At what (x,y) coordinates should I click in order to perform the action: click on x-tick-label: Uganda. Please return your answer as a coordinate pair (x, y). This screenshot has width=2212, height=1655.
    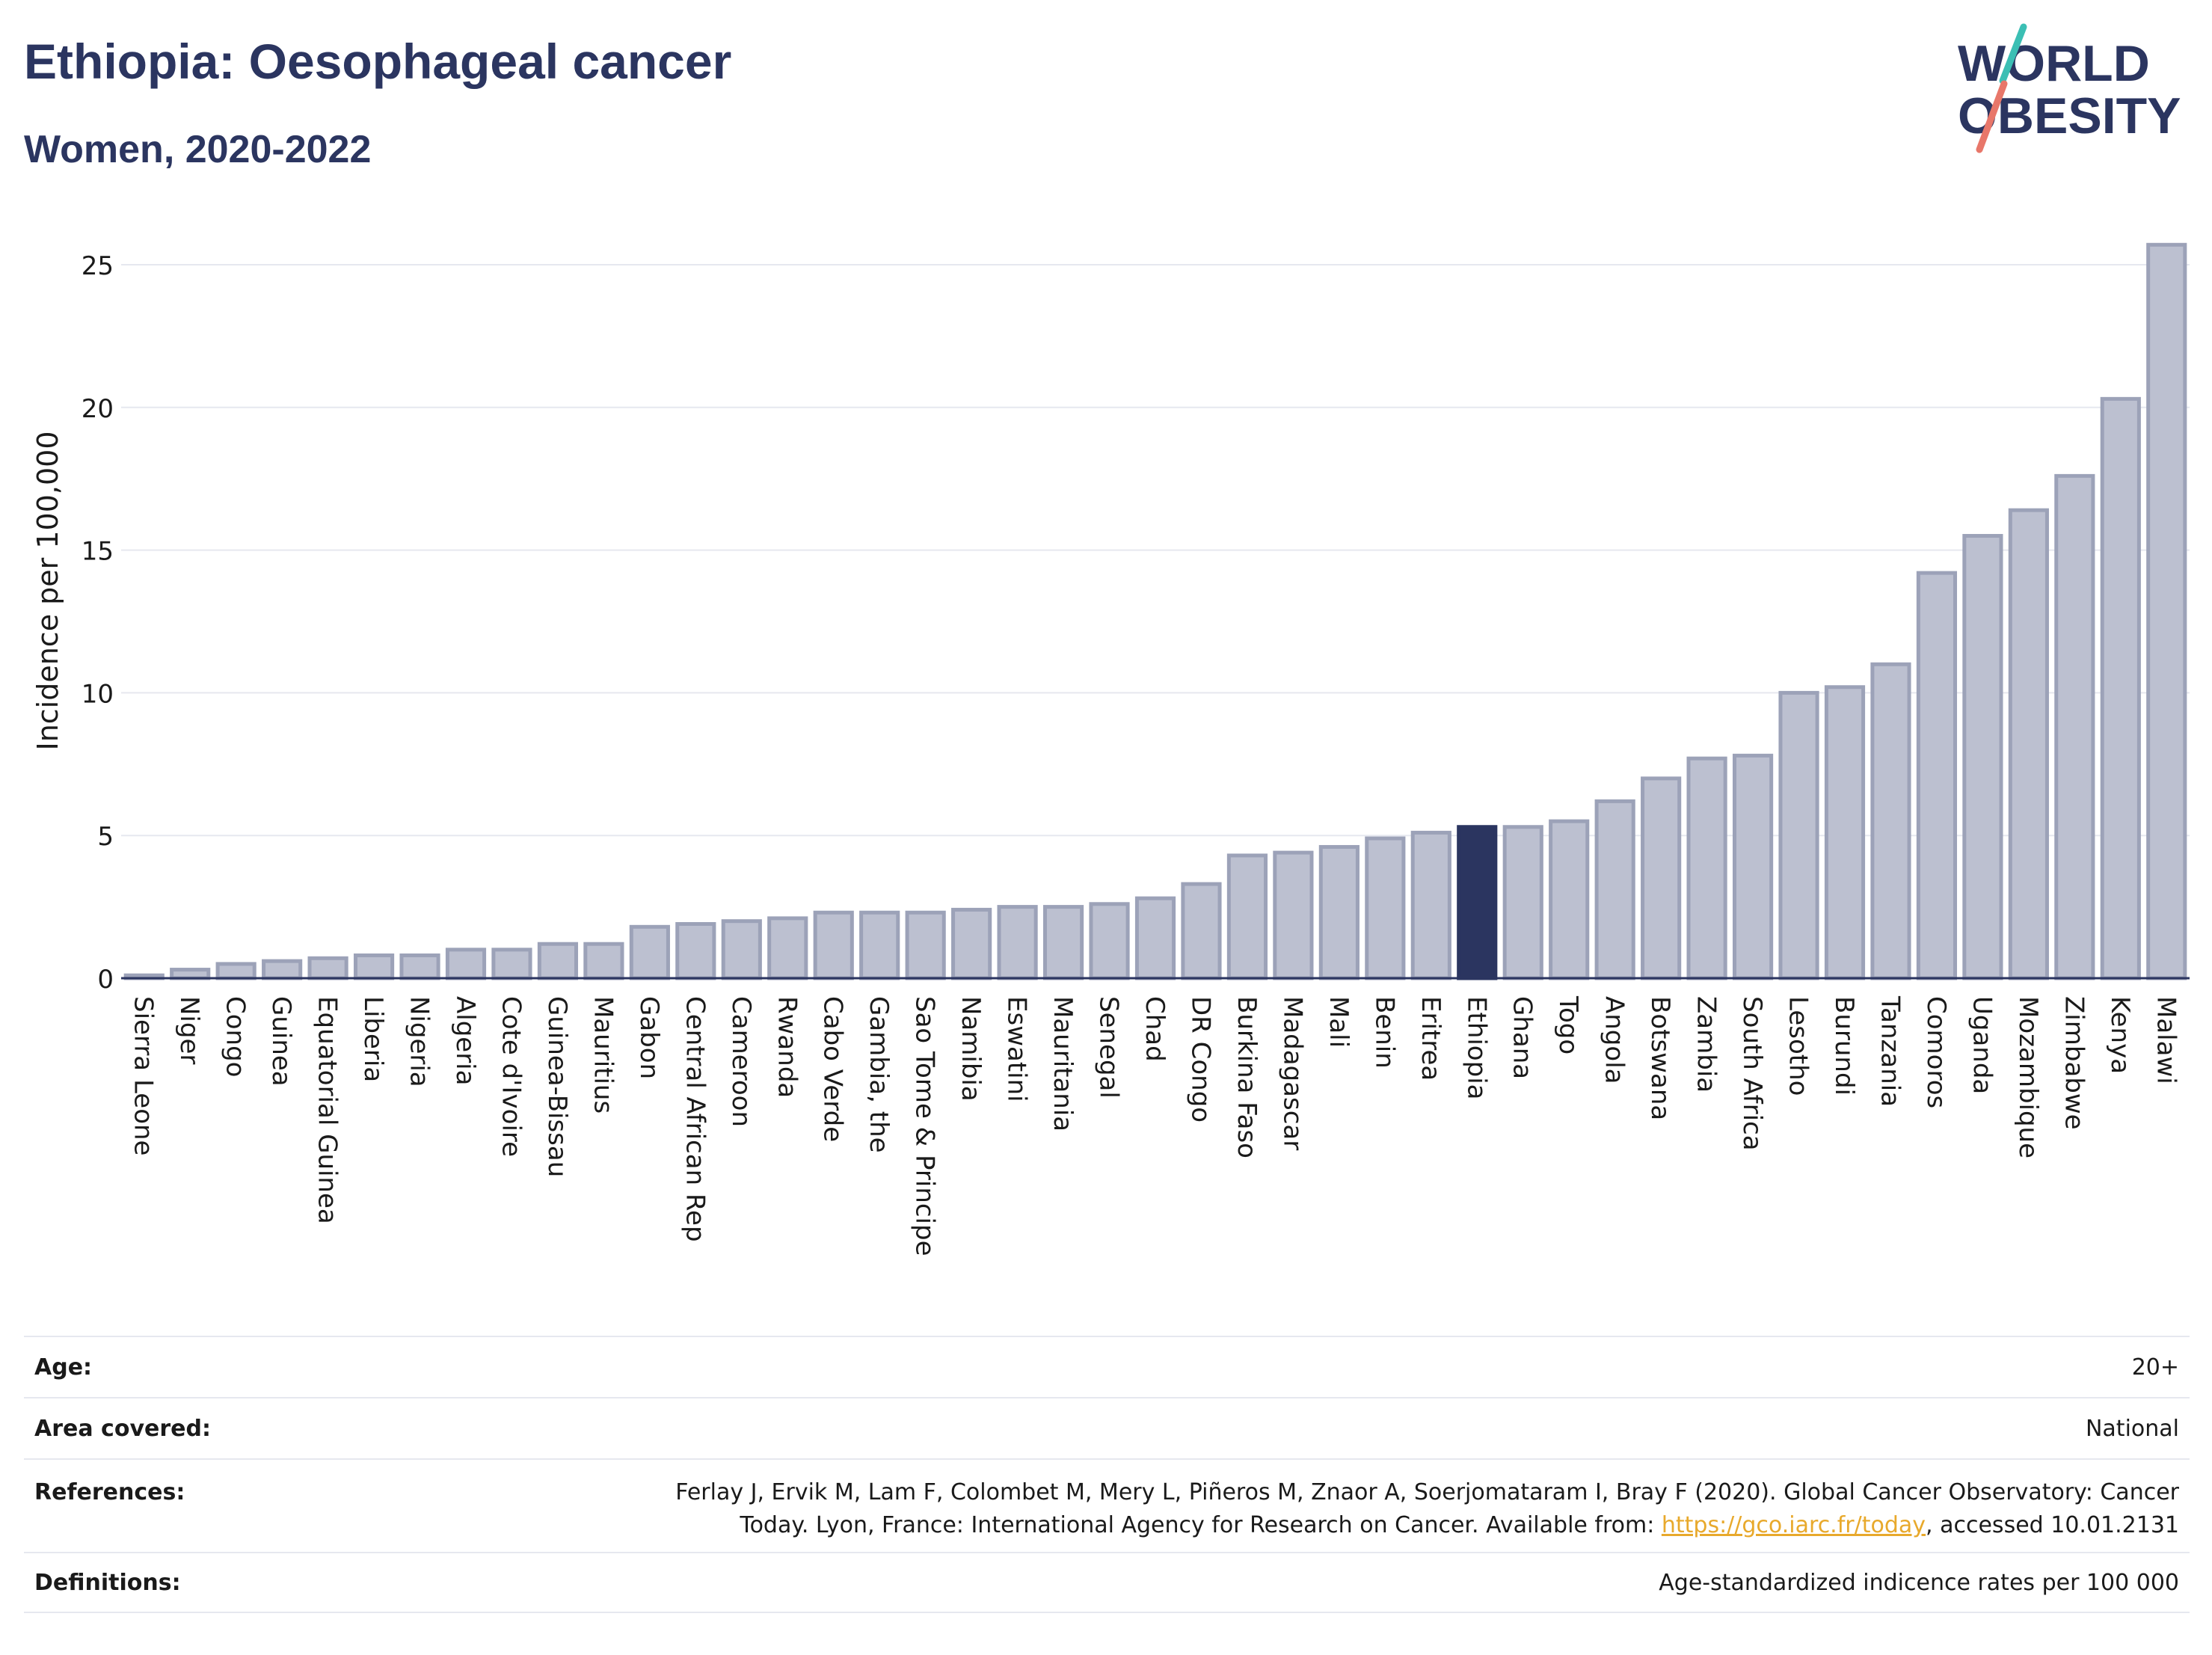
    Looking at the image, I should click on (1982, 1045).